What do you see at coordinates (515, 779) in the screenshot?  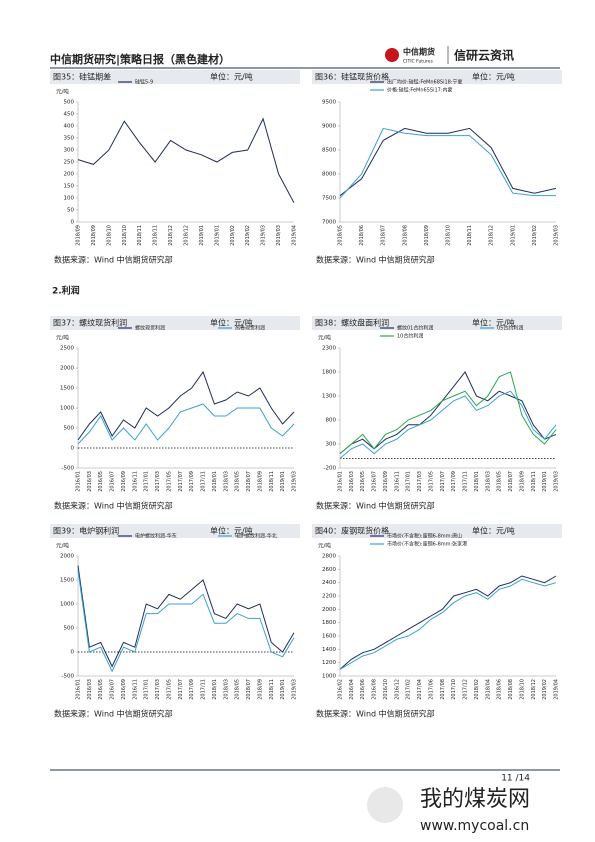 I see `page-number: 11 /14` at bounding box center [515, 779].